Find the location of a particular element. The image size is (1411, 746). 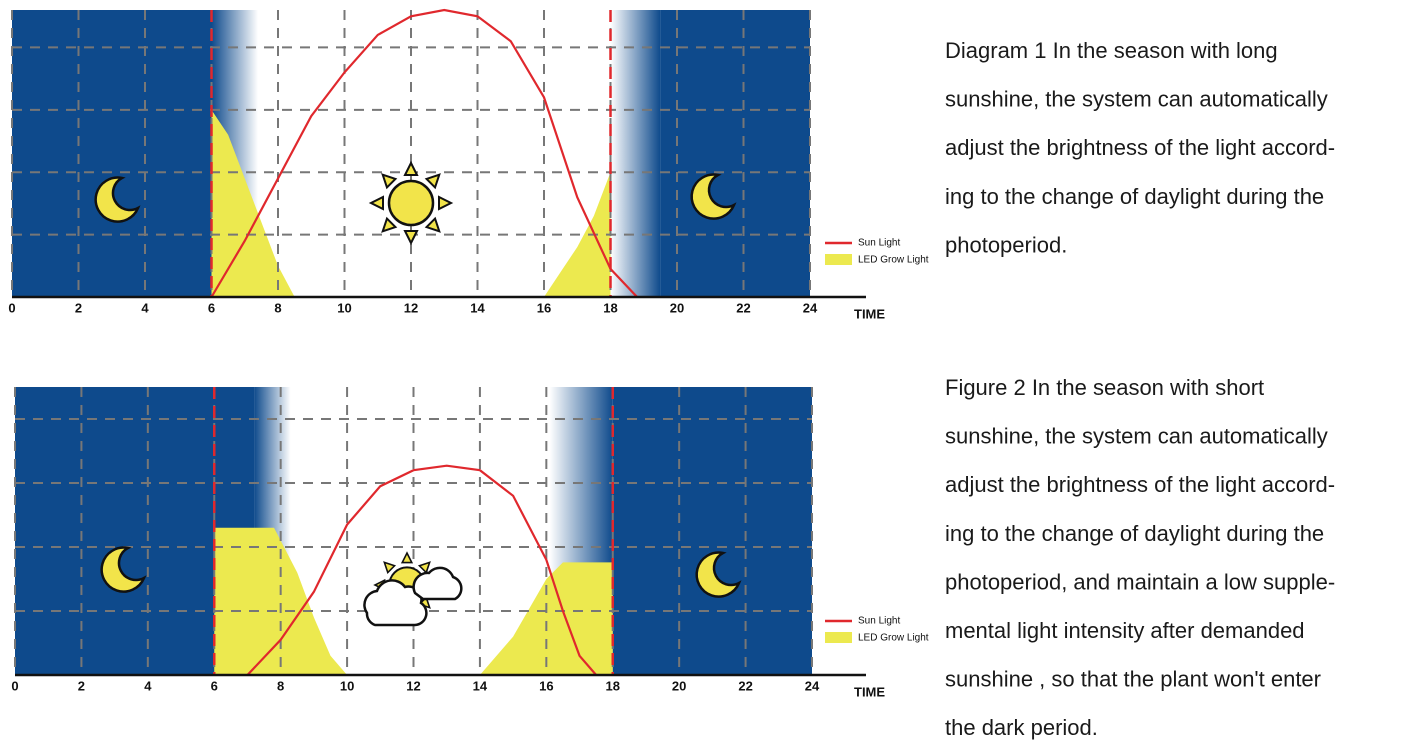

caption-line: Figure 2 In the season with short is located at coordinates (1104, 387).